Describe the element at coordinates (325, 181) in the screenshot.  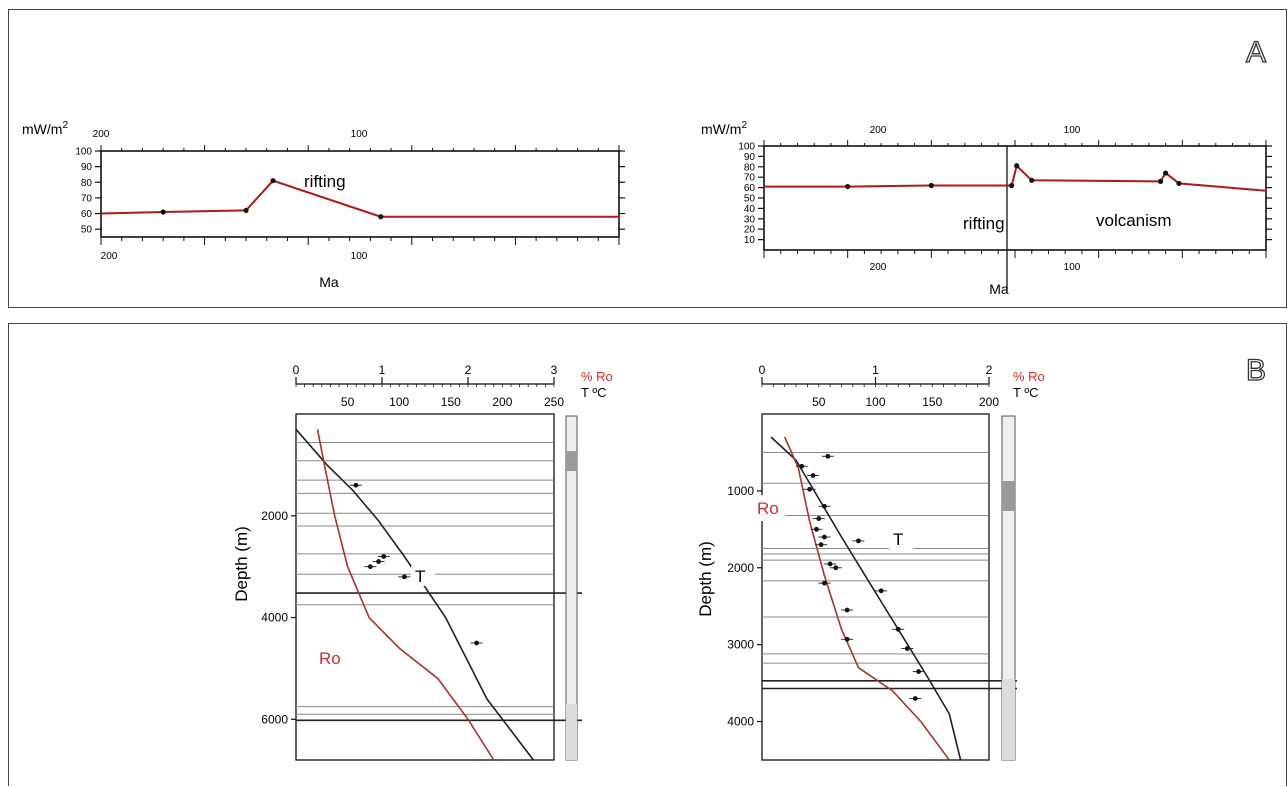
I see `annotation-rifting: rifting` at that location.